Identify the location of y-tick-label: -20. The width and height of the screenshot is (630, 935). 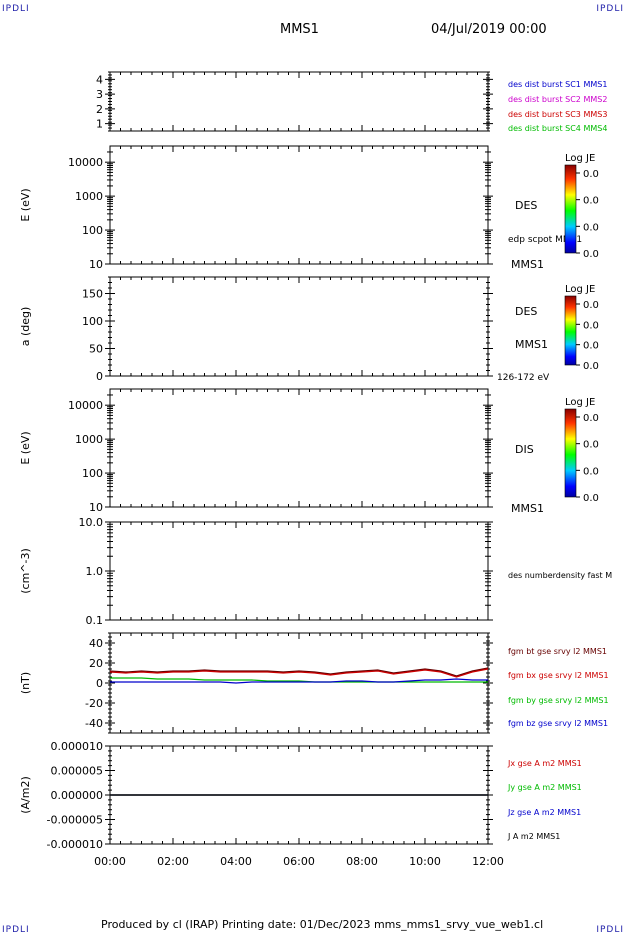
(94, 703).